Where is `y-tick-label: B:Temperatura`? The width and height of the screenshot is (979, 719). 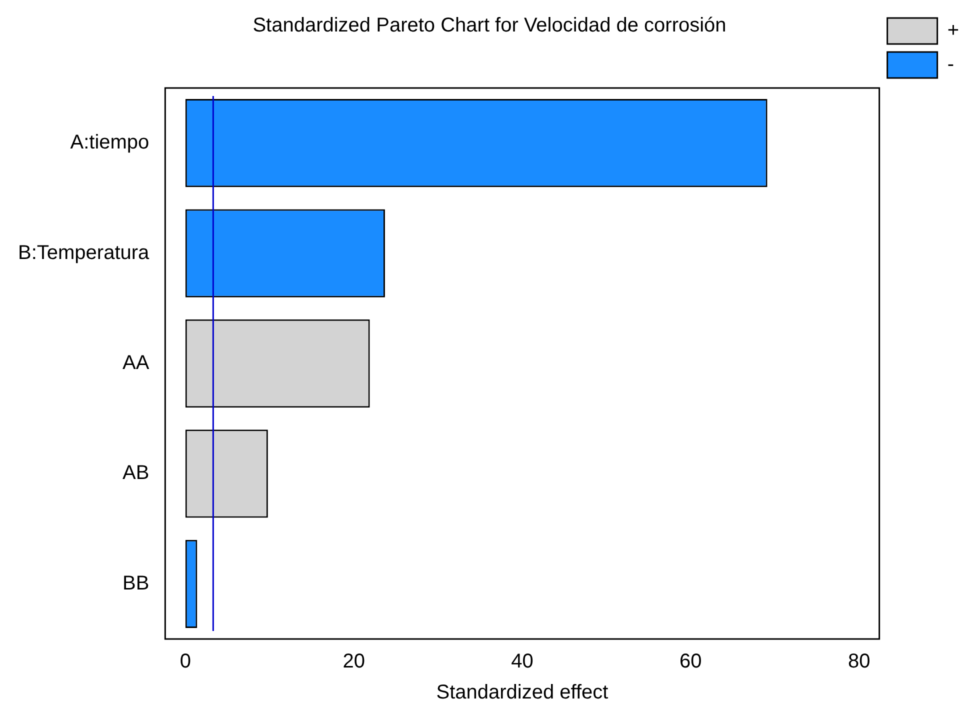
y-tick-label: B:Temperatura is located at coordinates (84, 253).